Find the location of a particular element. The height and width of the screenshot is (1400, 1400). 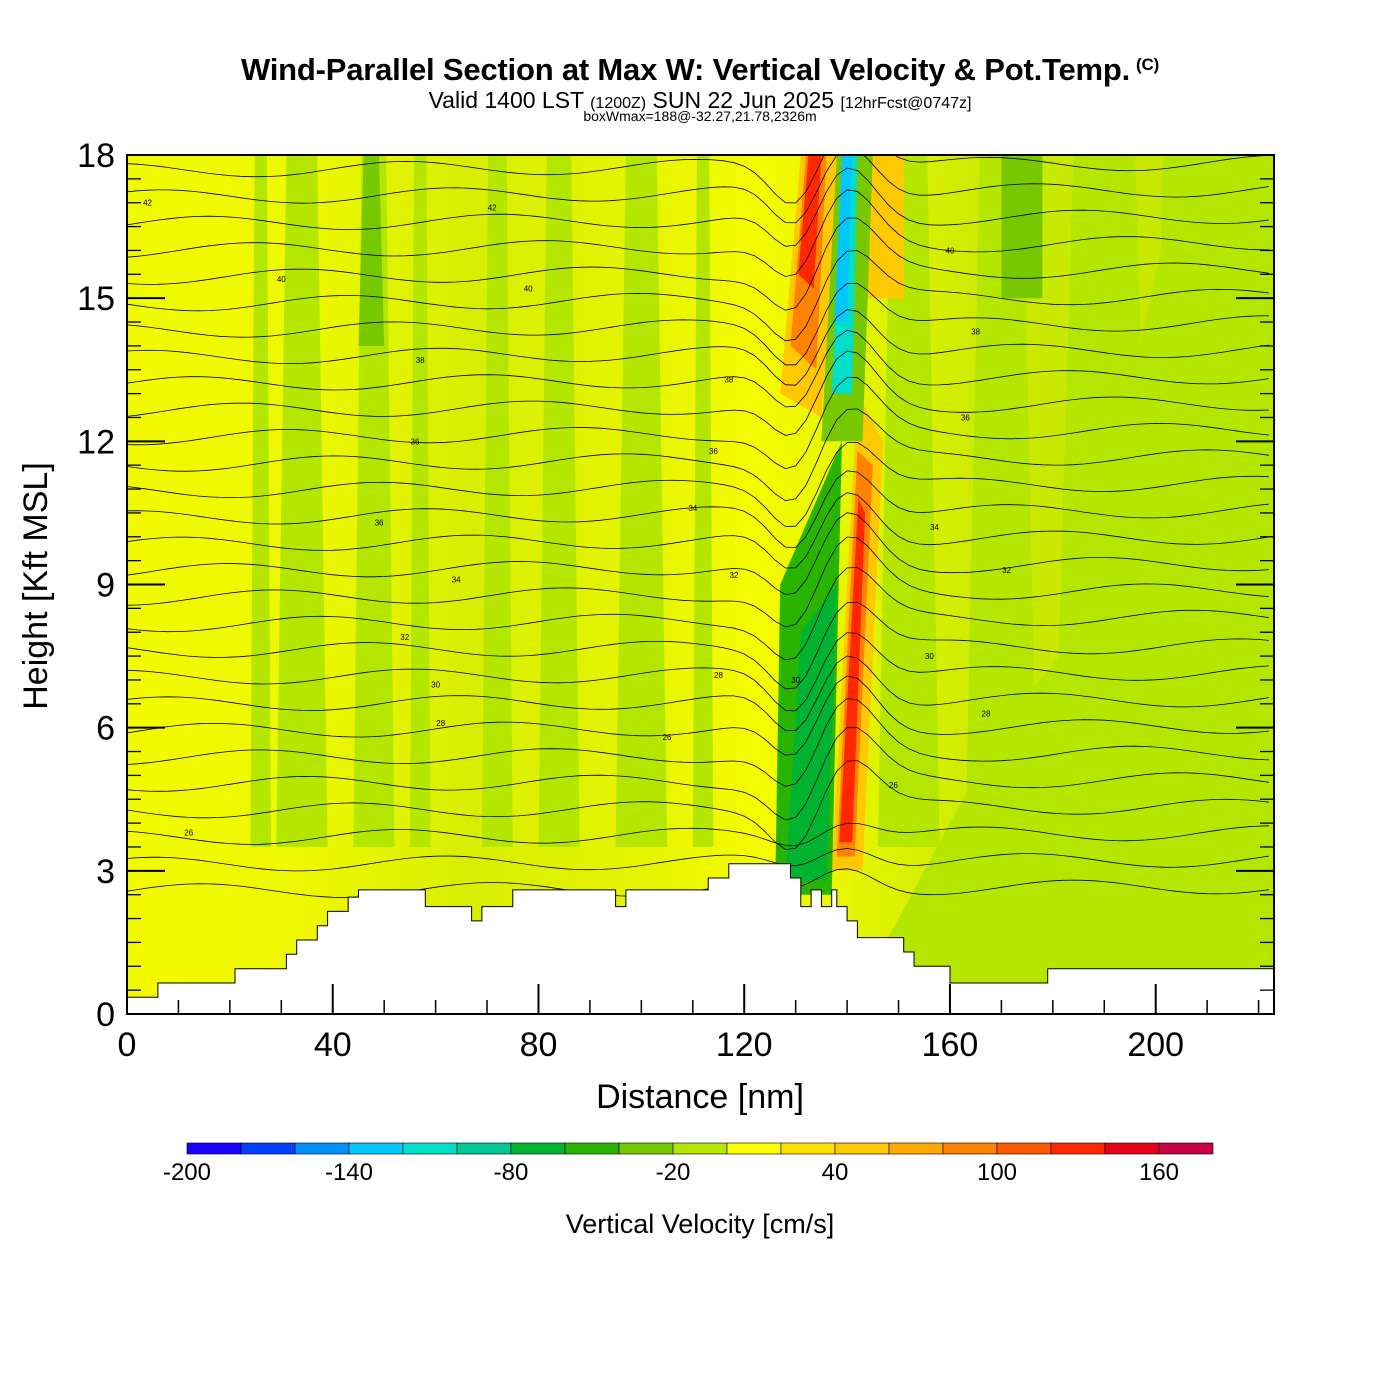

y-tick-label: 15 is located at coordinates (96, 299).